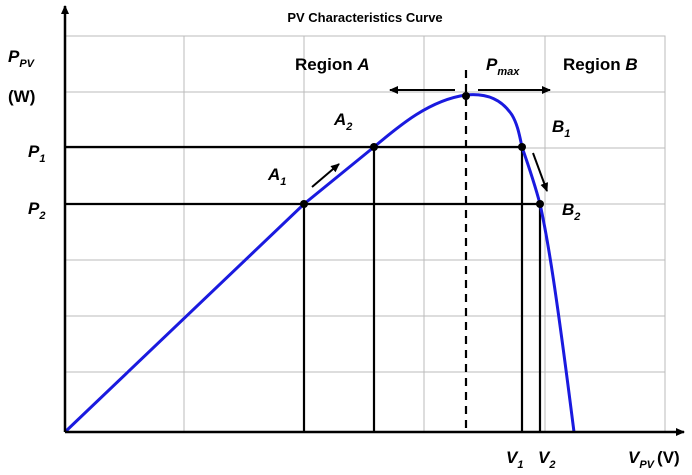 The height and width of the screenshot is (475, 692). What do you see at coordinates (374, 147) in the screenshot?
I see `point-a2` at bounding box center [374, 147].